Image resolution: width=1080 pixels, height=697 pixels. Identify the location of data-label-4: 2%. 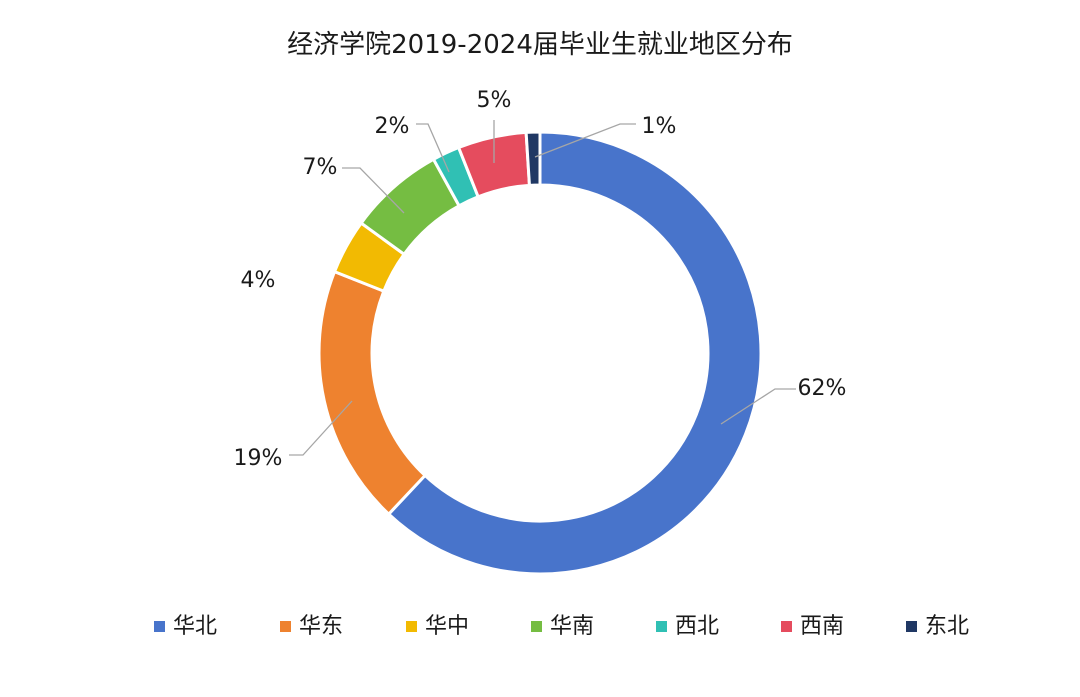
(392, 126).